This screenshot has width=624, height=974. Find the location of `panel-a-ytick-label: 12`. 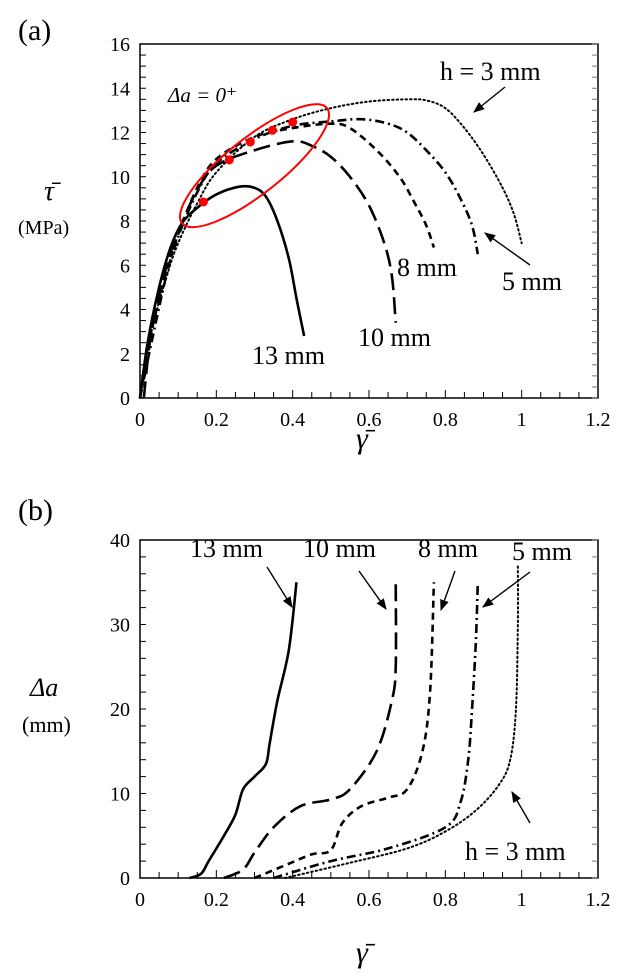

panel-a-ytick-label: 12 is located at coordinates (120, 134).